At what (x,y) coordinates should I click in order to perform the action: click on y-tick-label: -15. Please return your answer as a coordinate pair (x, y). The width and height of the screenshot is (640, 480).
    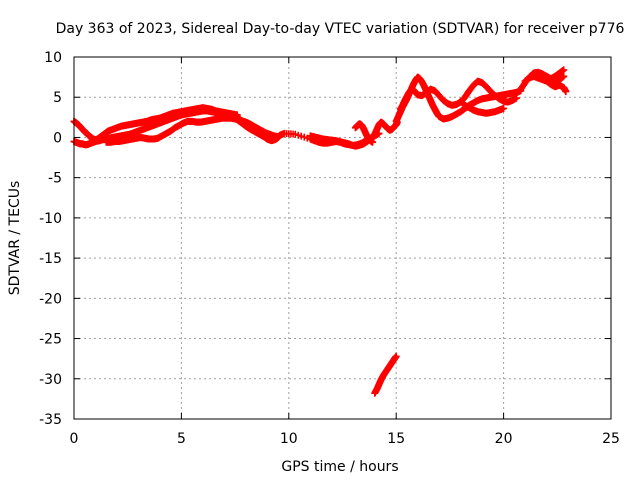
    Looking at the image, I should click on (50, 259).